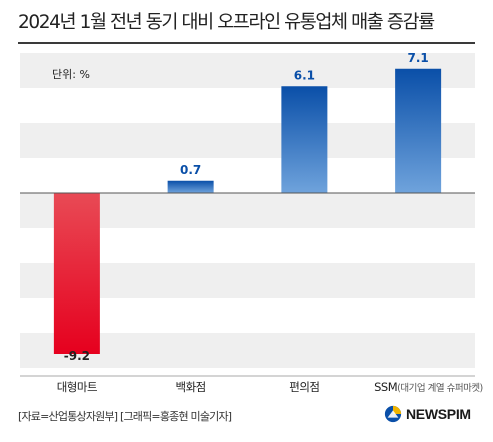 This screenshot has height=442, width=493. I want to click on value-label-1: -9.2, so click(77, 356).